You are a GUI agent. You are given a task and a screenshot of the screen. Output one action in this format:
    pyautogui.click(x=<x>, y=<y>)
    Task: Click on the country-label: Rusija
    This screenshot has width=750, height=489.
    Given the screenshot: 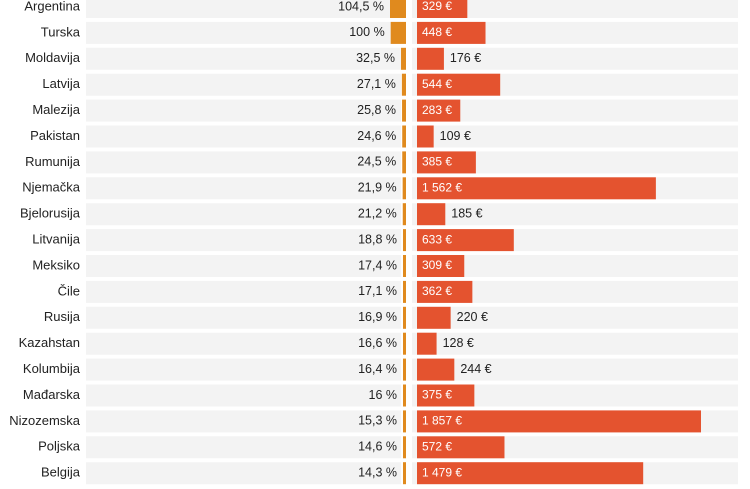 What is the action you would take?
    pyautogui.click(x=62, y=316)
    